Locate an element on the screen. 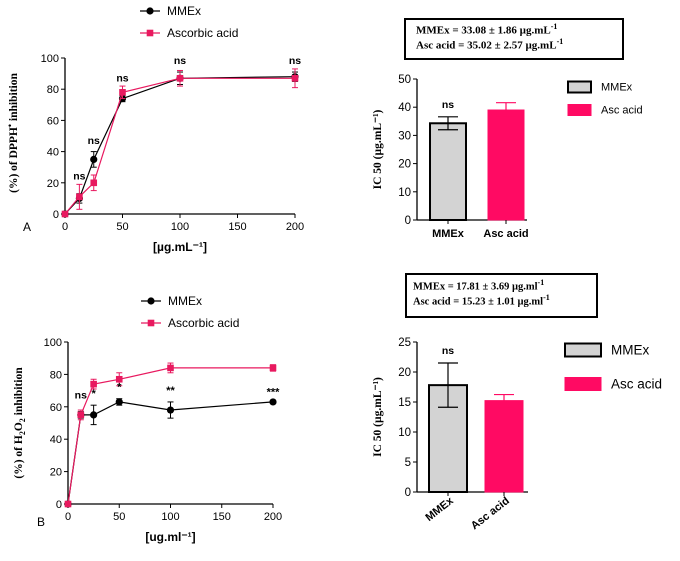 The image size is (680, 561). bar-a-significance-label: ns is located at coordinates (448, 105).